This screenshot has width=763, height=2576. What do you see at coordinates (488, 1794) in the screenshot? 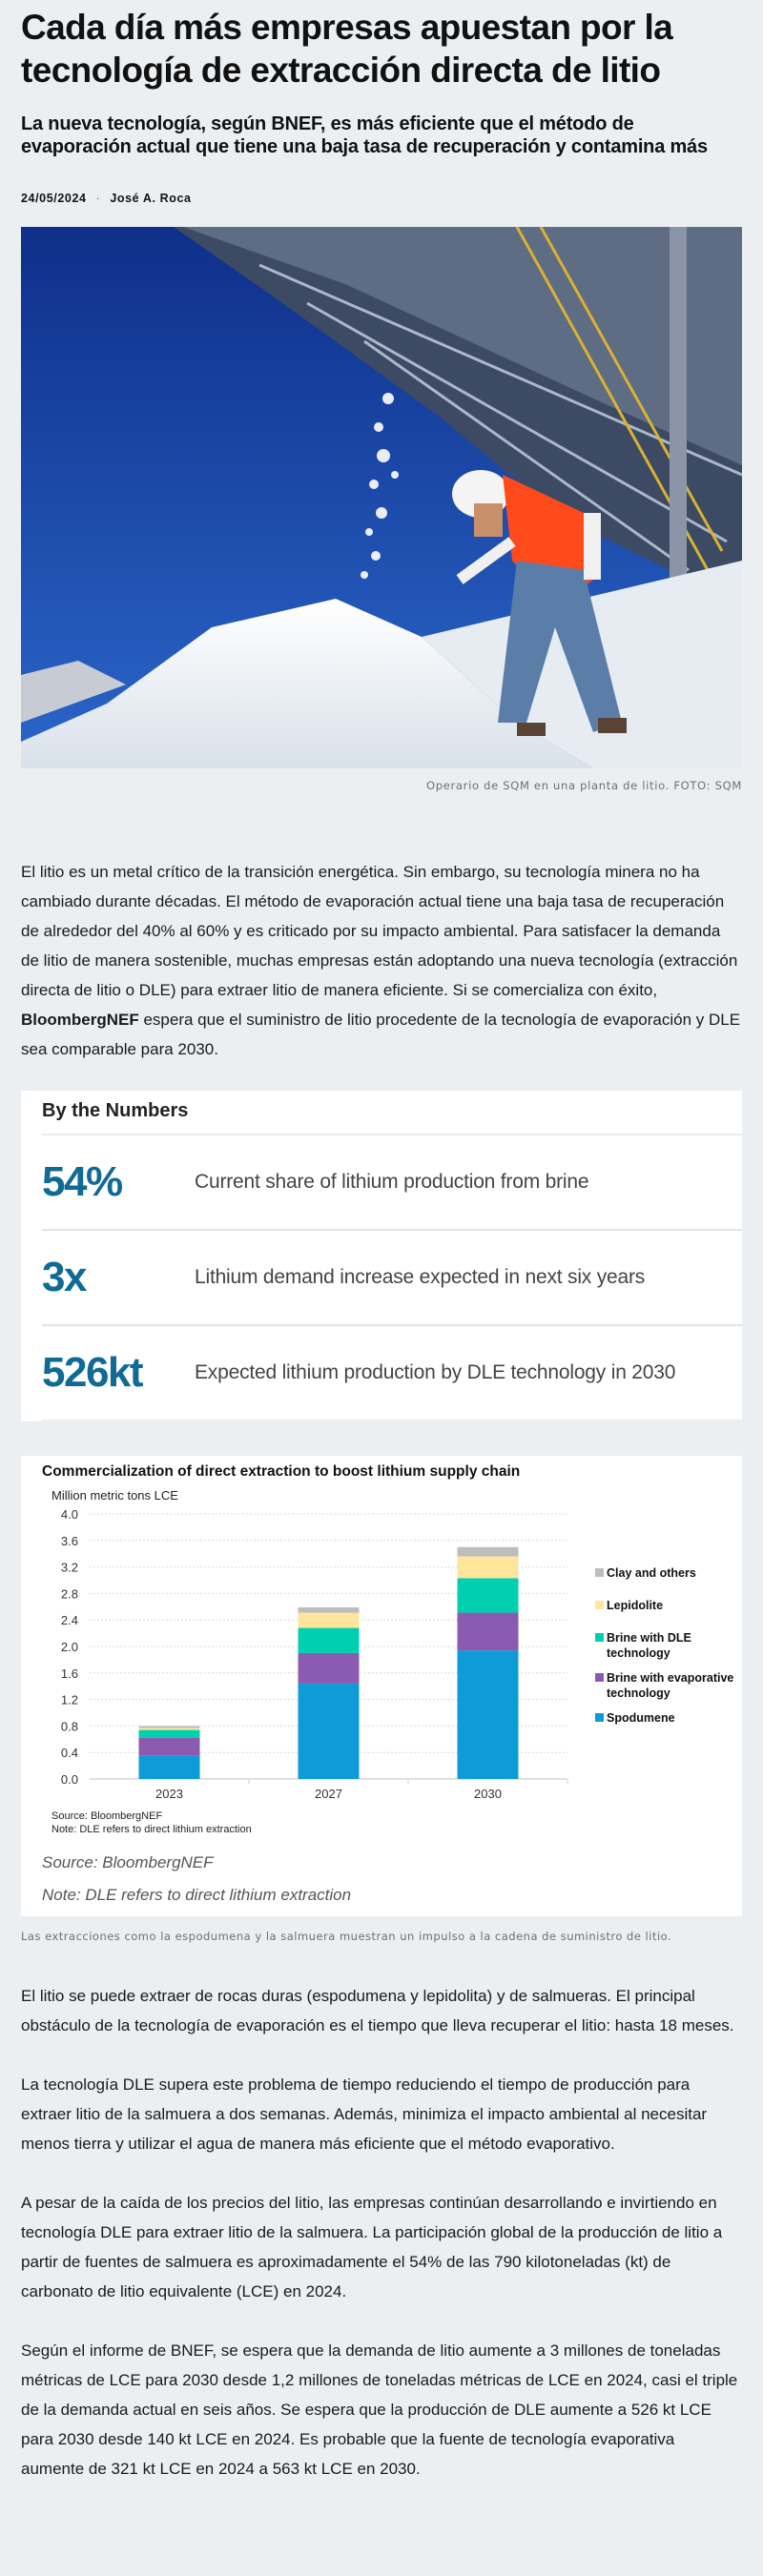
I see `x-tick-label: 2030` at bounding box center [488, 1794].